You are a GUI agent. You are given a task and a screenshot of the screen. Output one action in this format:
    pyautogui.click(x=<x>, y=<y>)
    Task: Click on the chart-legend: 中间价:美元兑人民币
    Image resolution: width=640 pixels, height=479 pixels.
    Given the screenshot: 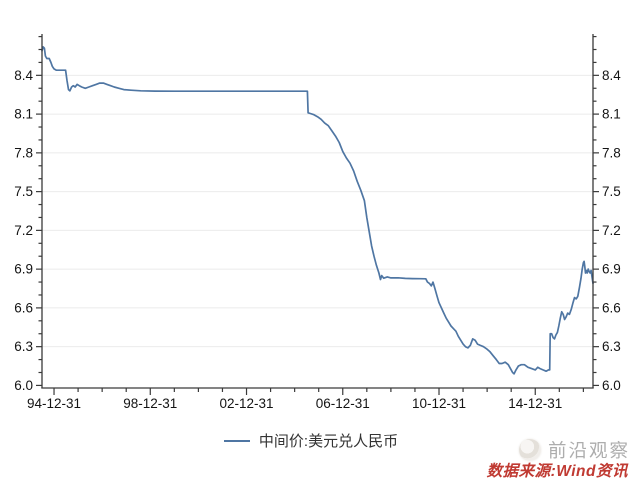 What is the action you would take?
    pyautogui.click(x=311, y=440)
    